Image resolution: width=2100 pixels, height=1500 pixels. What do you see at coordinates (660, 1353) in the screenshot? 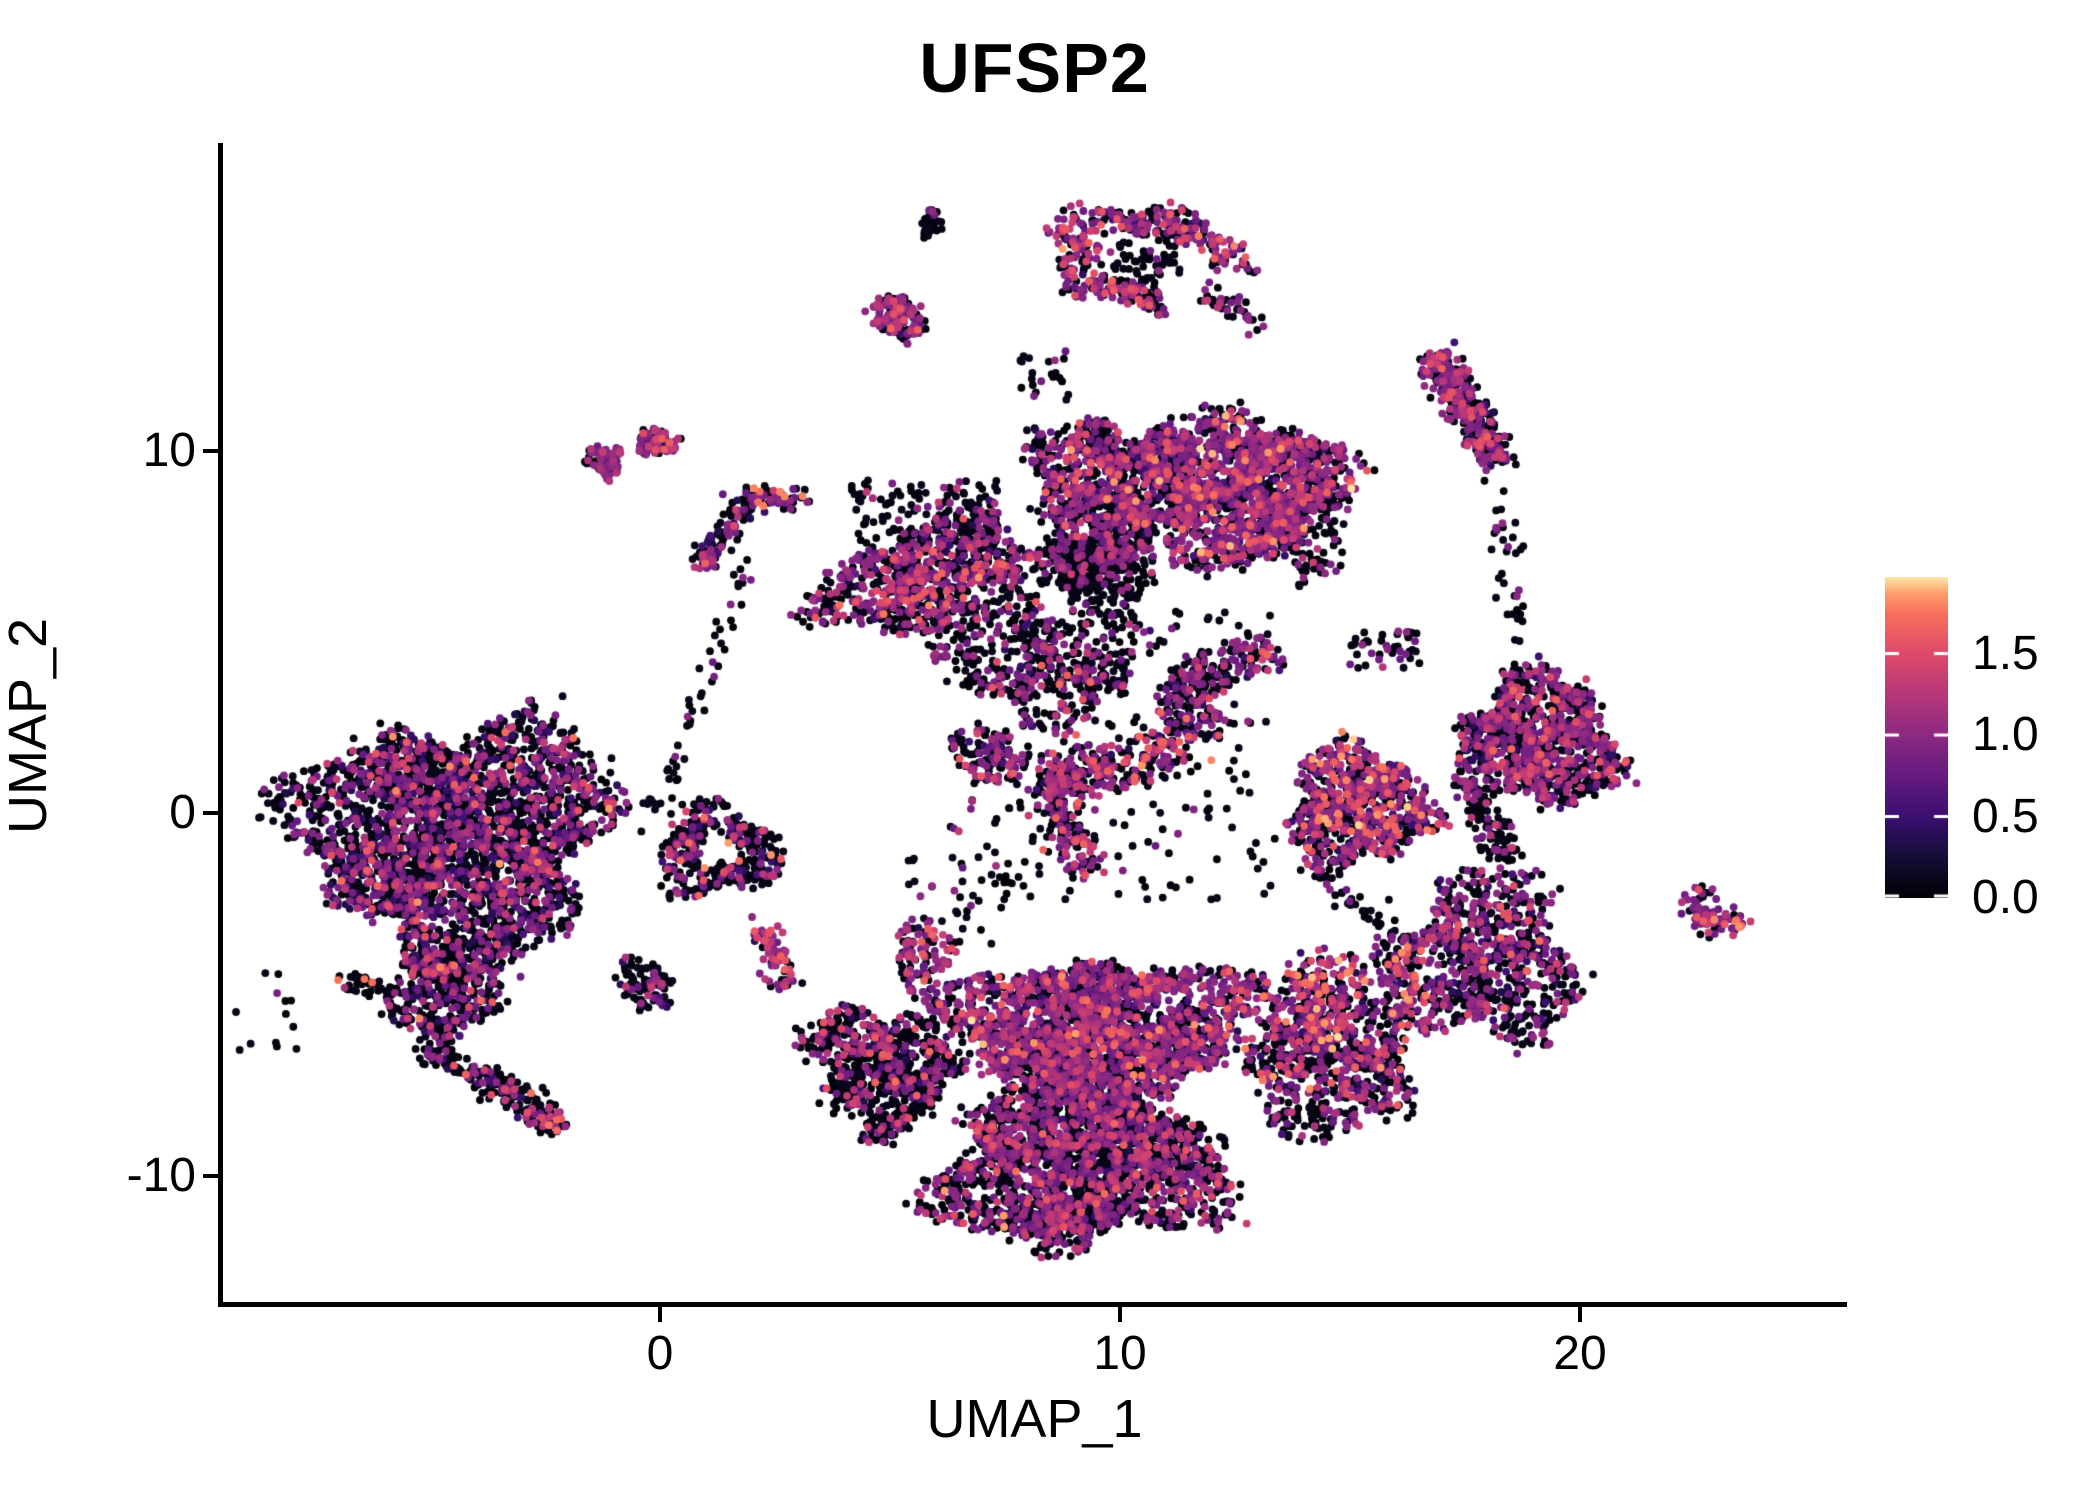
I see `x-tick-label: 0` at bounding box center [660, 1353].